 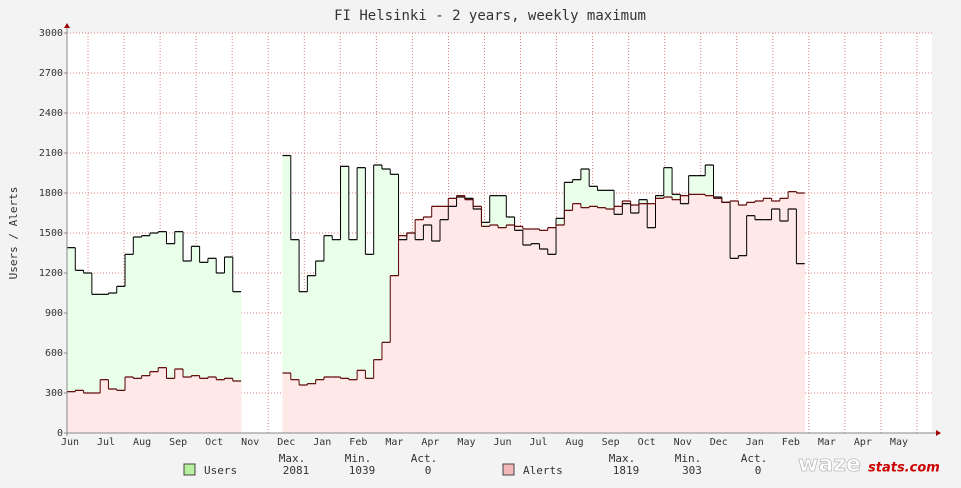 What do you see at coordinates (51, 193) in the screenshot?
I see `y-tick-label: 1800` at bounding box center [51, 193].